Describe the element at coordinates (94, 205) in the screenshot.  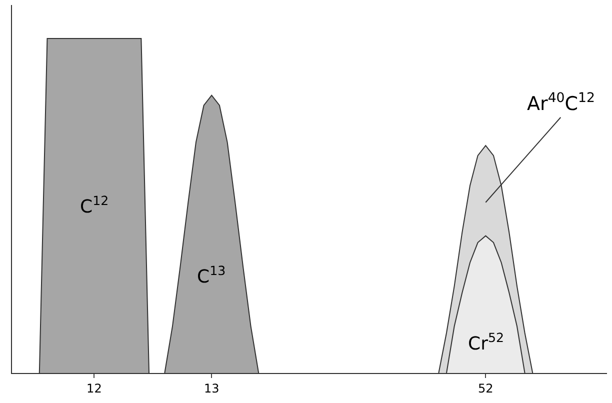
I see `series-label: C$^{12}$` at that location.